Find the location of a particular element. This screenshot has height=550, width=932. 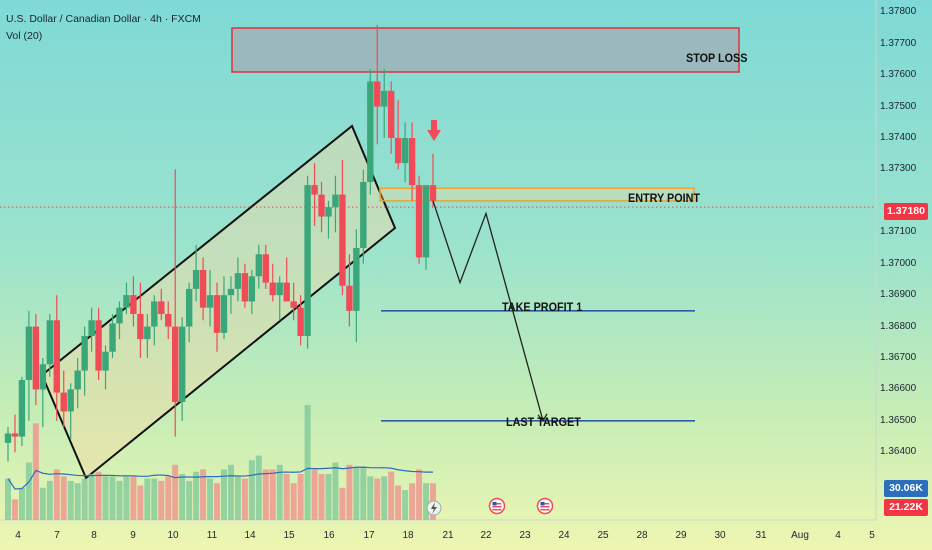

volume-badge-1: 30.06K is located at coordinates (906, 488).